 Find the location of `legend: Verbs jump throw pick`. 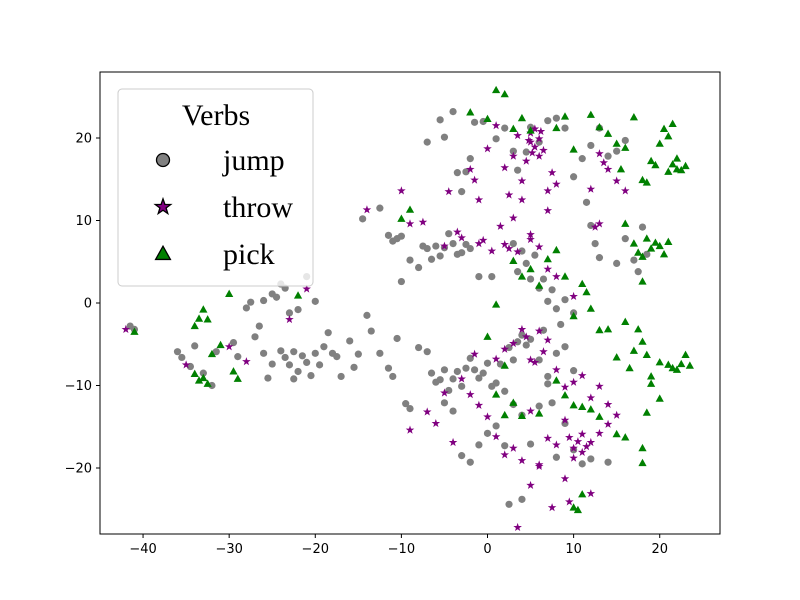

legend: Verbs jump throw pick is located at coordinates (215, 187).